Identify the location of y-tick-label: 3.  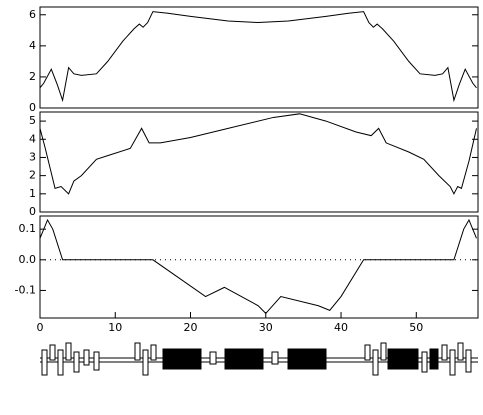
(32, 156).